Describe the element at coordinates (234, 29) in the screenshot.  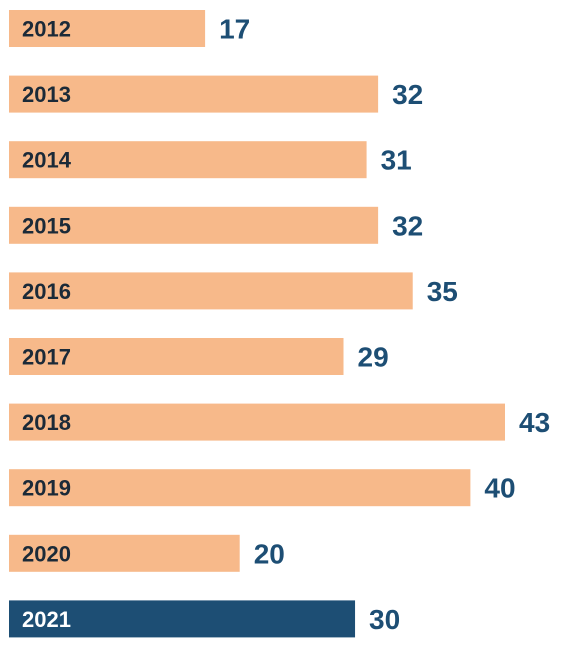
I see `value-label-2012: 17` at that location.